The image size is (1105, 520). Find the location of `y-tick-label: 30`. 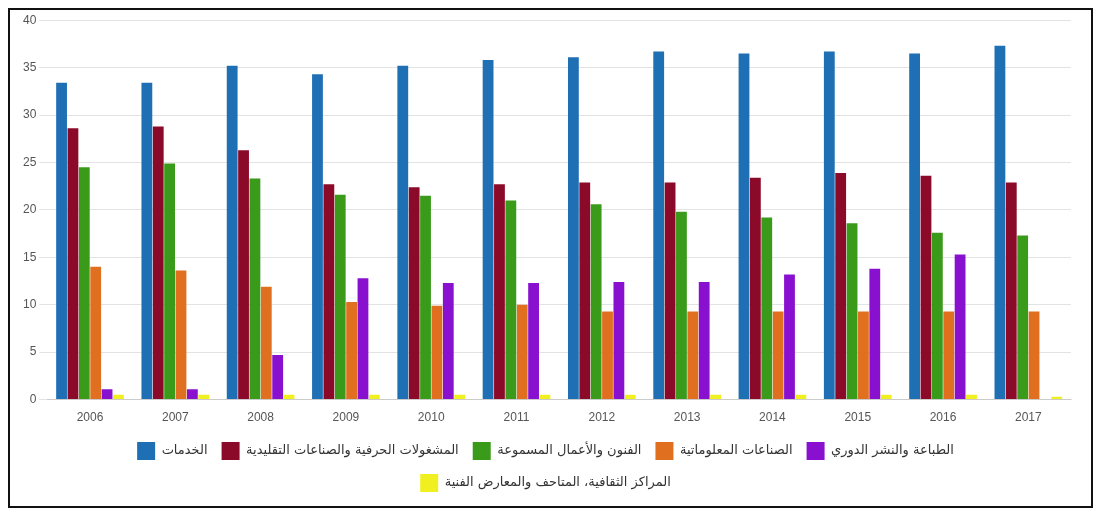

y-tick-label: 30 is located at coordinates (29, 114).